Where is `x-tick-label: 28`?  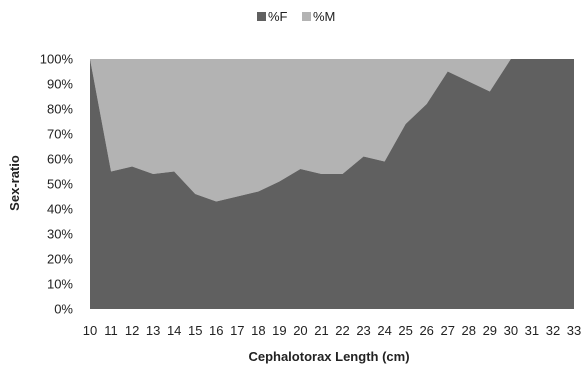 x-tick-label: 28 is located at coordinates (469, 330).